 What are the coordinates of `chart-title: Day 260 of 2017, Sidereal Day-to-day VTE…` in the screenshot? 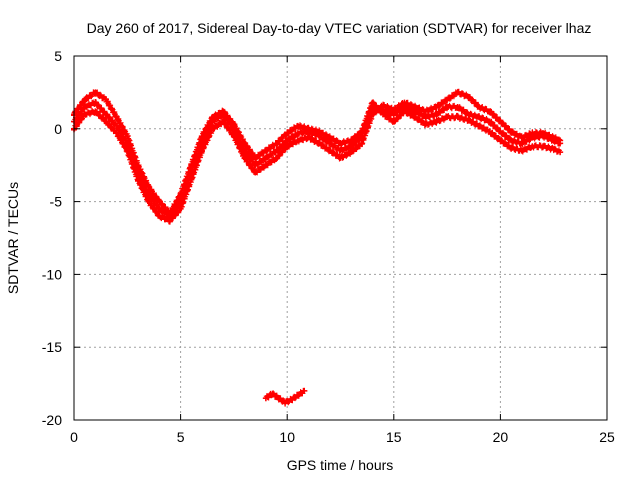 It's located at (339, 28).